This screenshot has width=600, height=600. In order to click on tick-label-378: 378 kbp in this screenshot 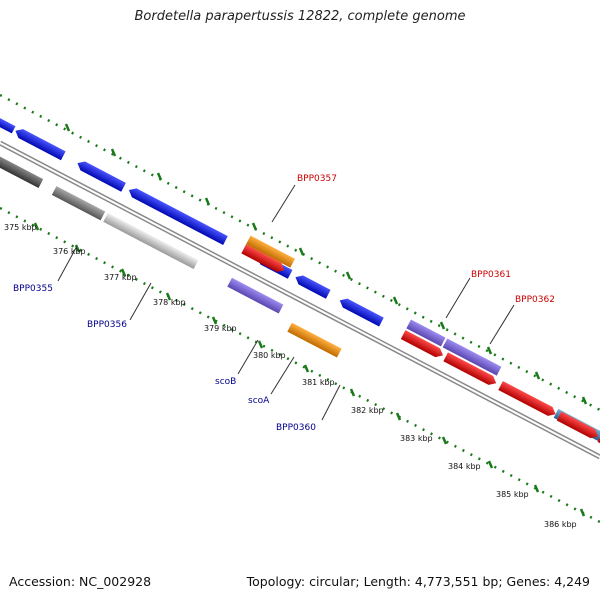, I will do `click(169, 302)`.